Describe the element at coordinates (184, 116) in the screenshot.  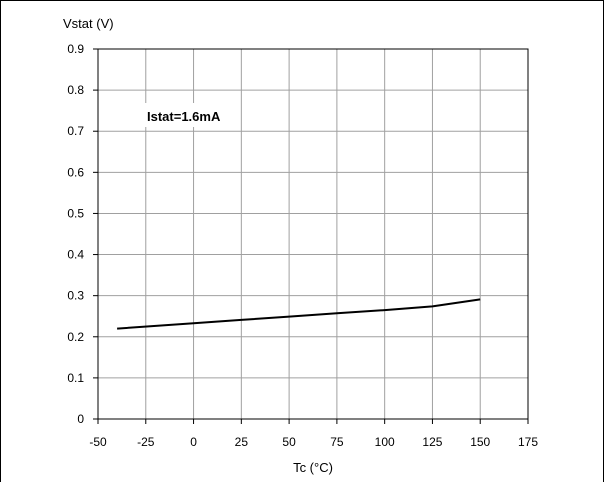
I see `annotation-label: Istat=1.6mA` at that location.